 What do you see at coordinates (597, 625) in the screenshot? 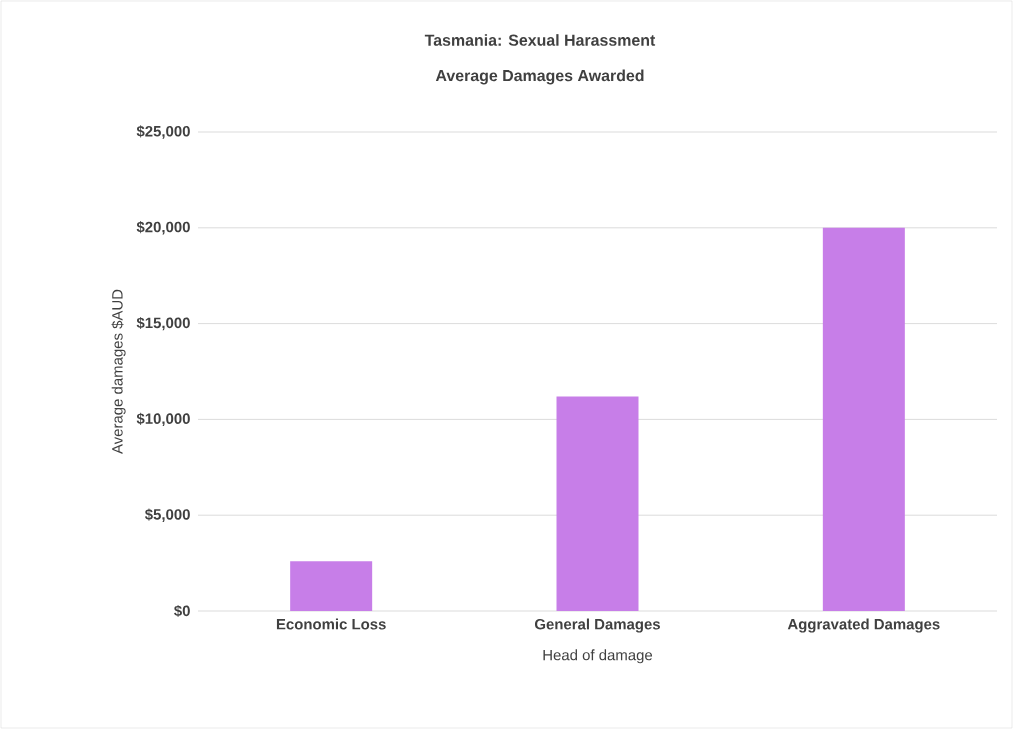
I see `x-tick-label: General Damages` at bounding box center [597, 625].